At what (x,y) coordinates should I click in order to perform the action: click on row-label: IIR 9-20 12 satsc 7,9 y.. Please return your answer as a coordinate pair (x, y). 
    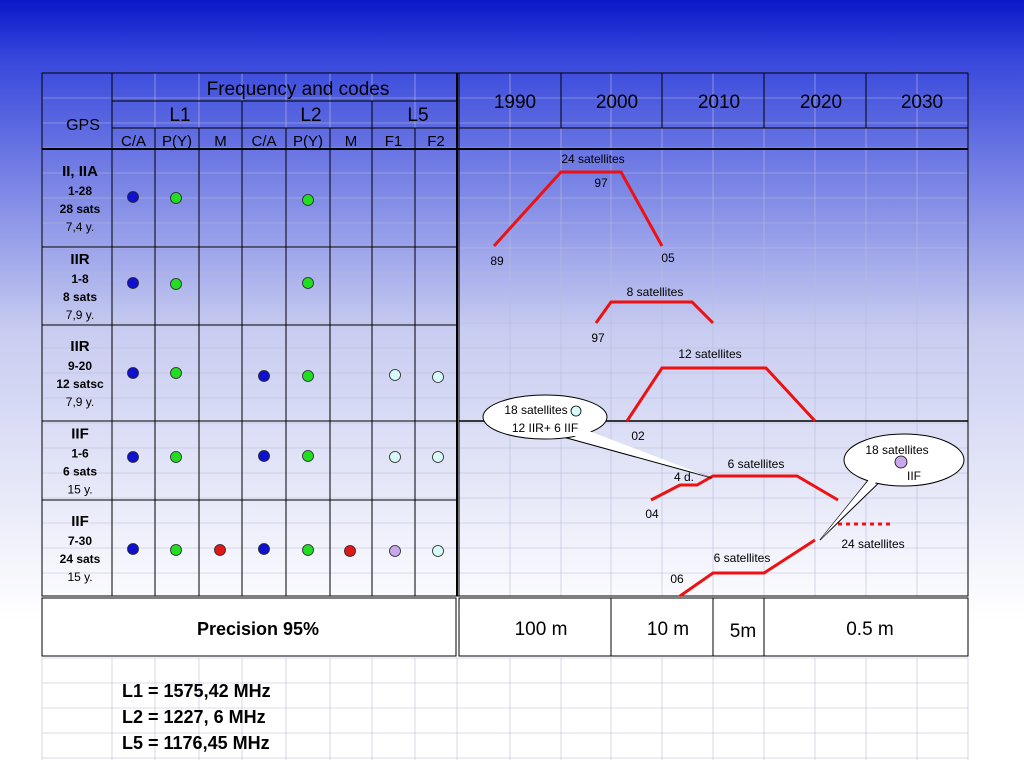
    Looking at the image, I should click on (80, 373).